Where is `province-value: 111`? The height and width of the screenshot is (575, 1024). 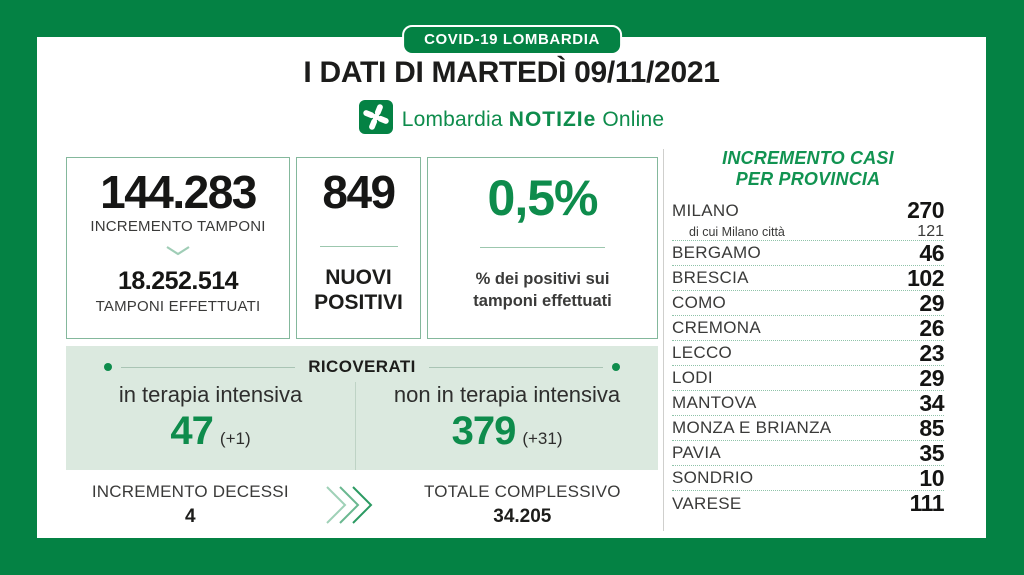 province-value: 111 is located at coordinates (927, 503).